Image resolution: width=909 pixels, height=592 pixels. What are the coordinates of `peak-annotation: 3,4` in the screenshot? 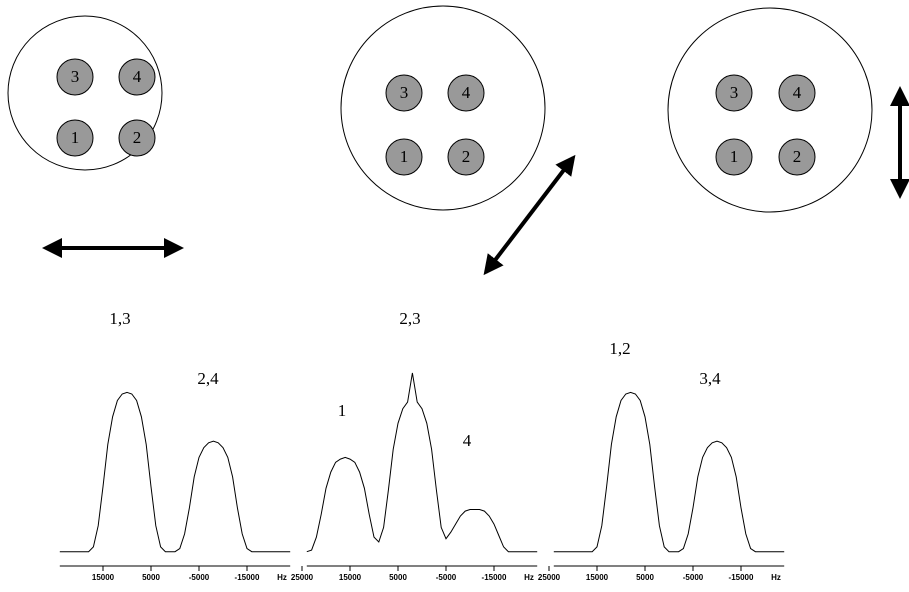 It's located at (710, 378).